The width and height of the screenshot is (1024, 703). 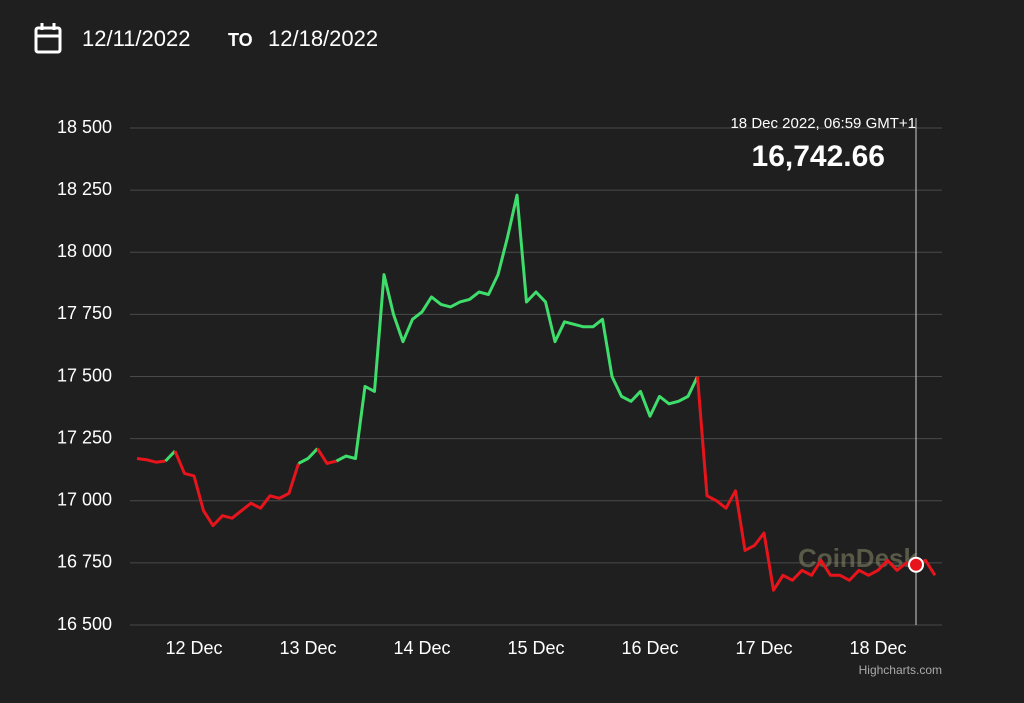 What do you see at coordinates (307, 648) in the screenshot?
I see `x-tick-label: 13 Dec` at bounding box center [307, 648].